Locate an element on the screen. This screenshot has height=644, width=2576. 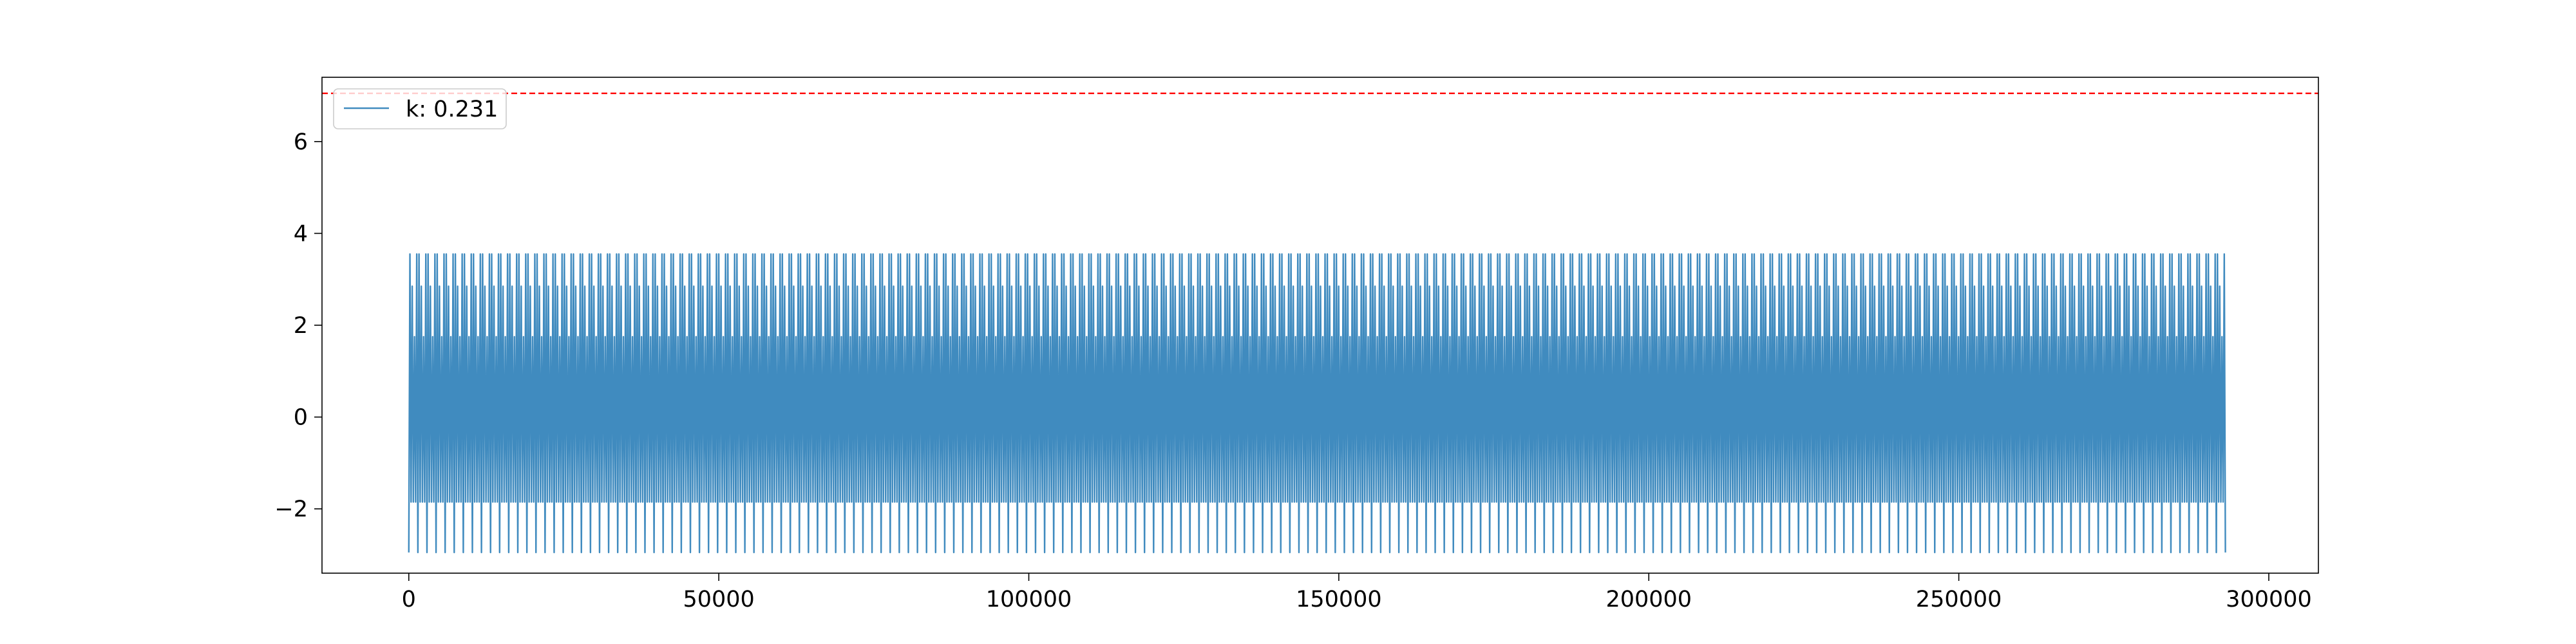
y-tick-label: 6 is located at coordinates (301, 142).